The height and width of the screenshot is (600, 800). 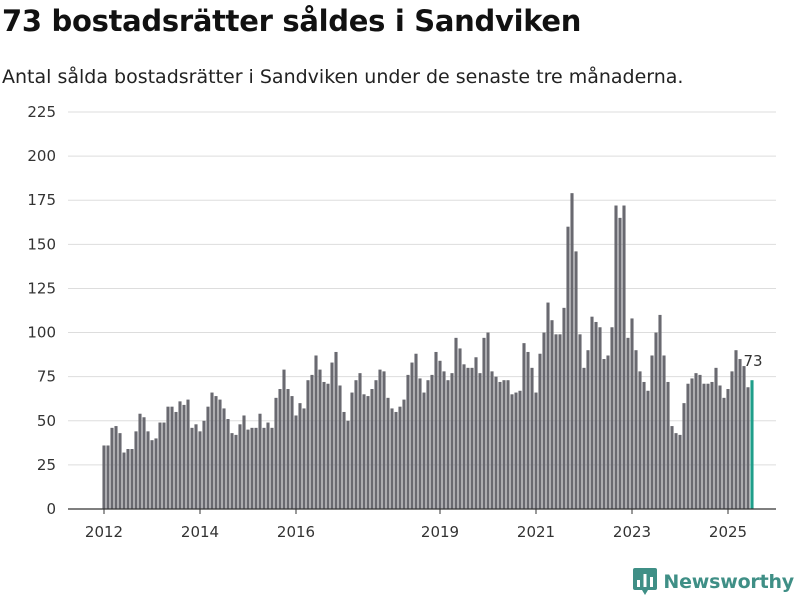 What do you see at coordinates (46, 465) in the screenshot?
I see `y-tick-label: 25` at bounding box center [46, 465].